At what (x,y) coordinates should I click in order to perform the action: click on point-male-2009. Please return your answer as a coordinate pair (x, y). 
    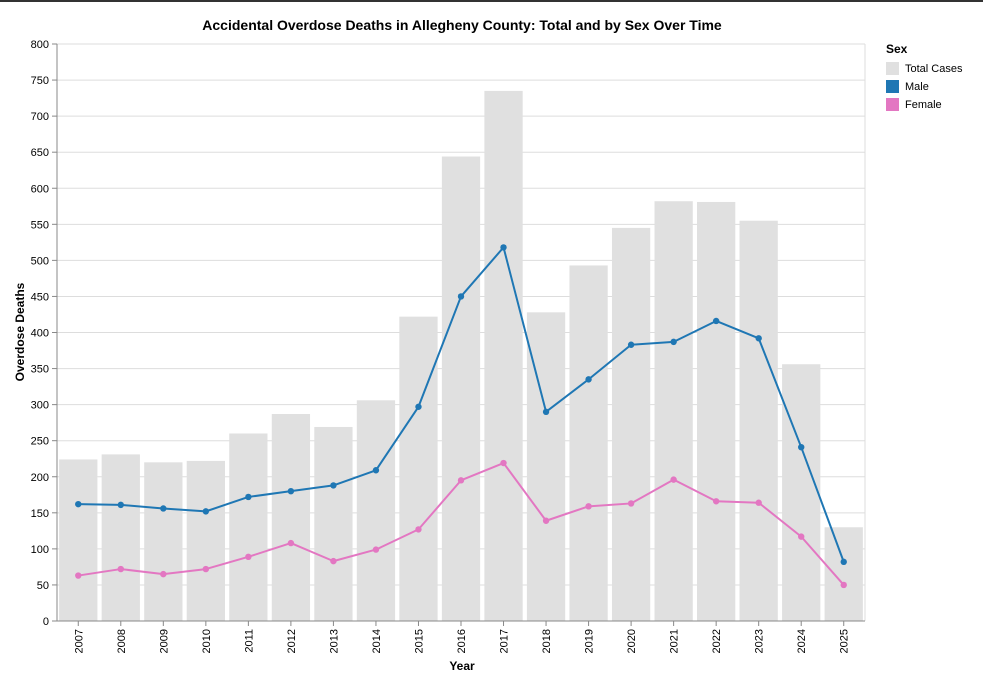
    Looking at the image, I should click on (163, 508).